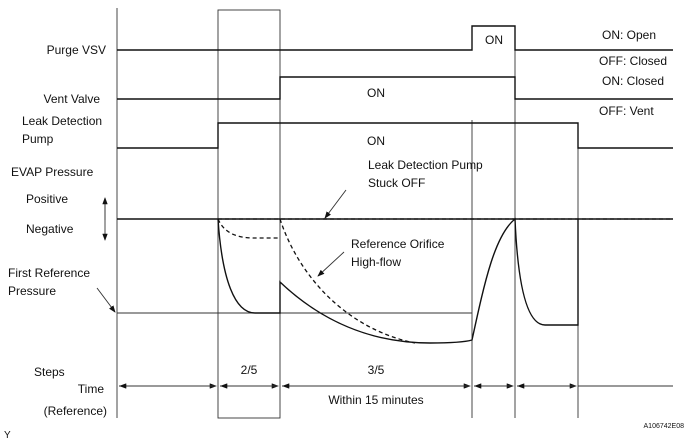 Image resolution: width=688 pixels, height=445 pixels. Describe the element at coordinates (52, 172) in the screenshot. I see `label-evap-pressure: EVAP Pressure` at that location.